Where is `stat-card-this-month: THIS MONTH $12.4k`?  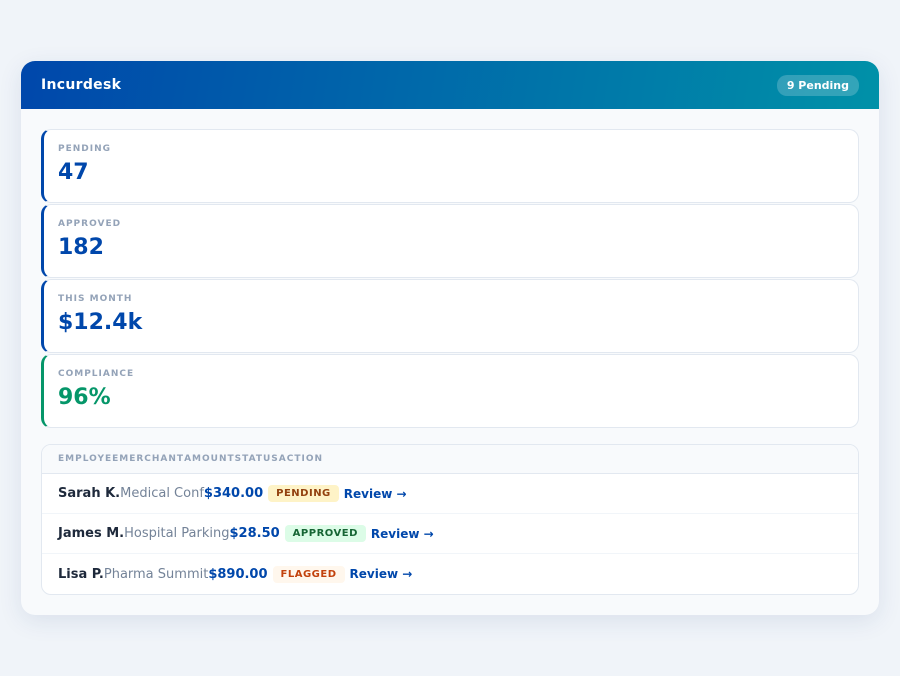
stat-card-this-month: THIS MONTH $12.4k is located at coordinates (450, 316).